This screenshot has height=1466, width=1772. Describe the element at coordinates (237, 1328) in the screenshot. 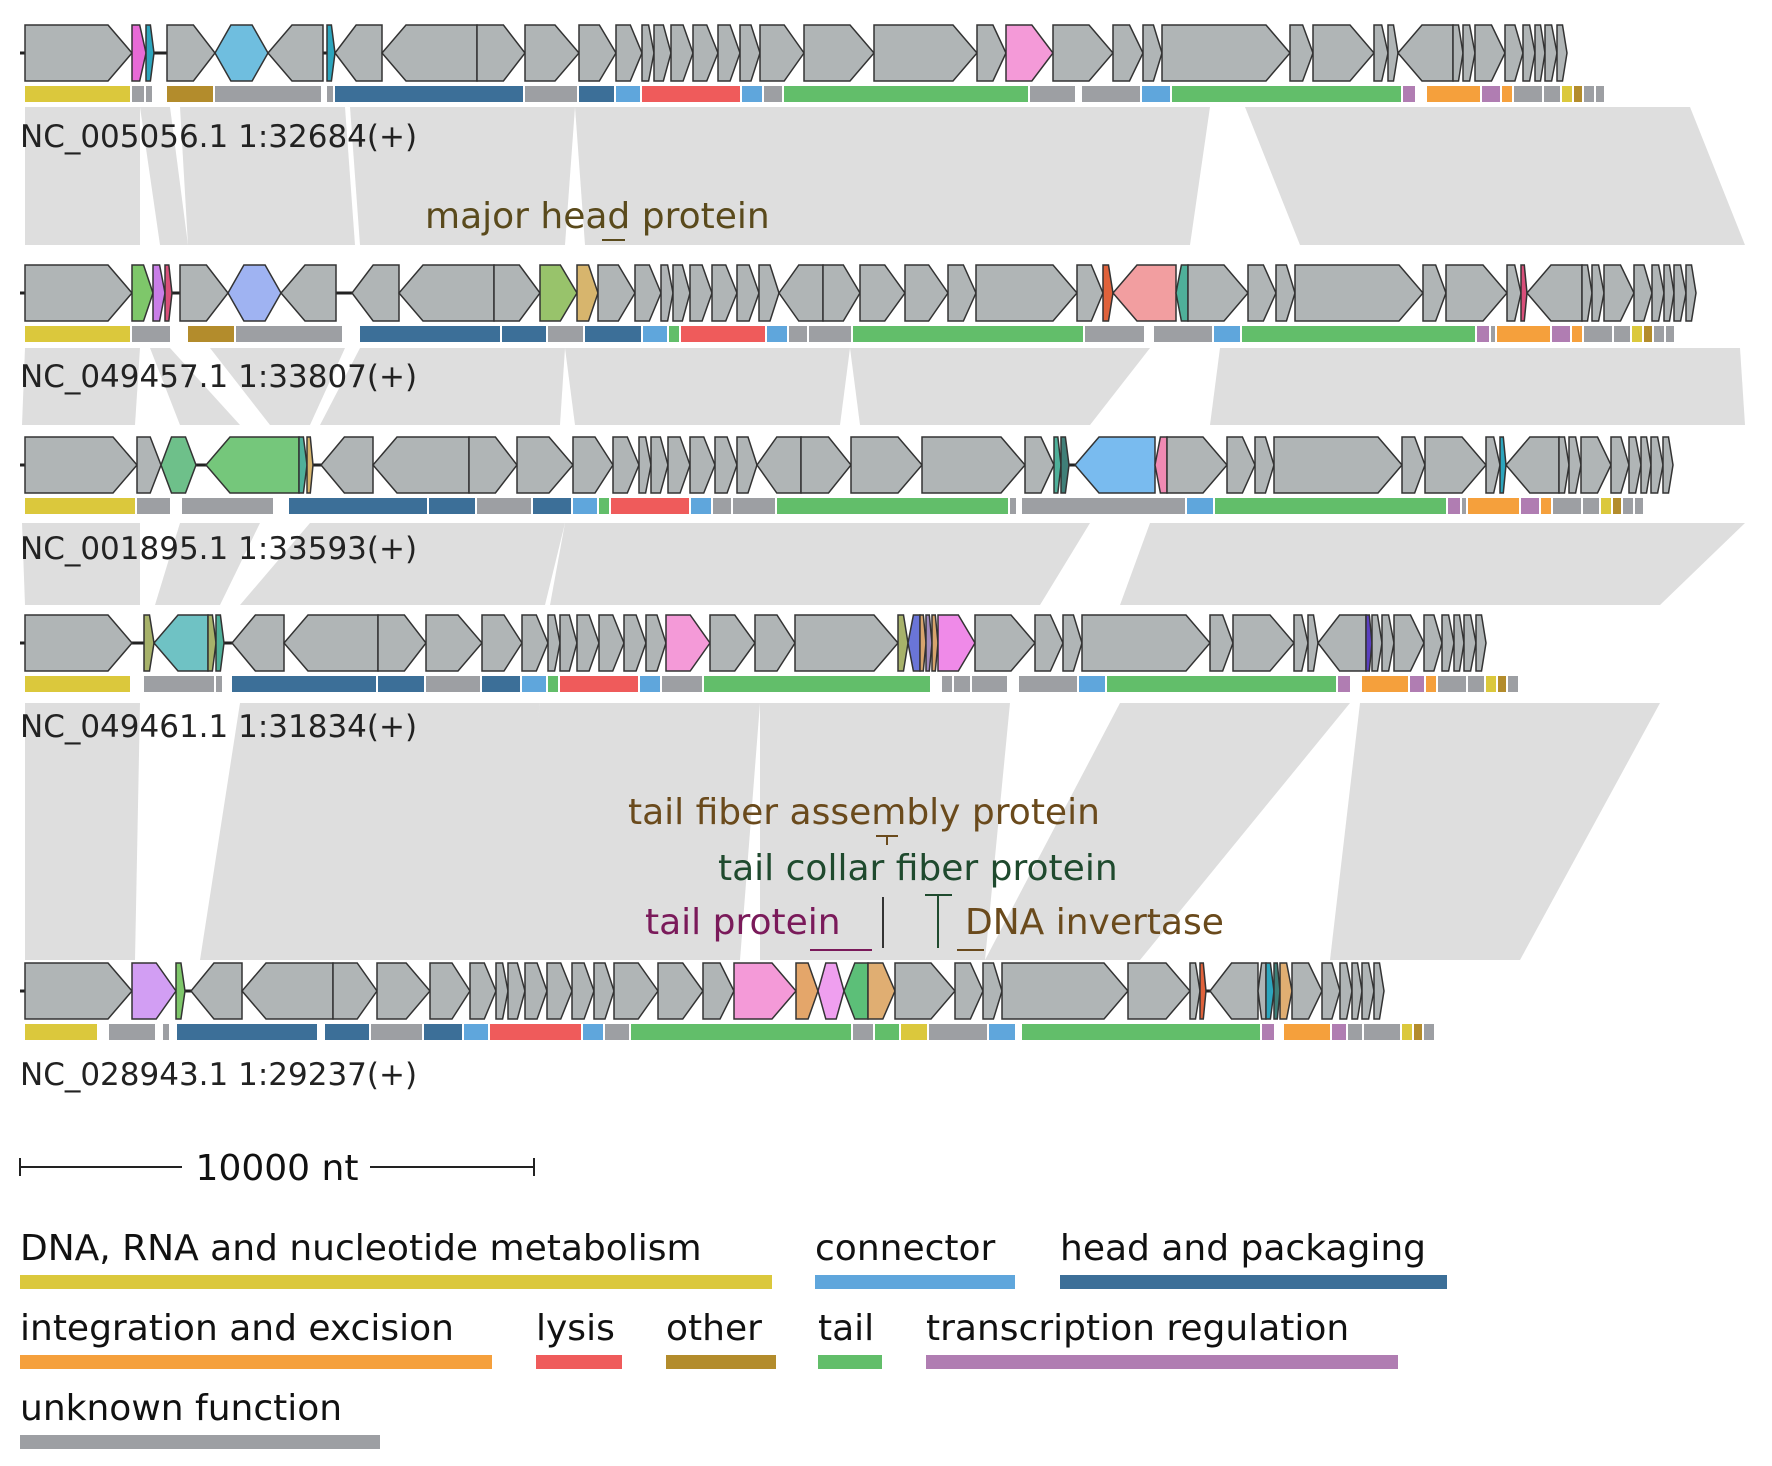

I see `legend-label-integration: integration and excision` at that location.